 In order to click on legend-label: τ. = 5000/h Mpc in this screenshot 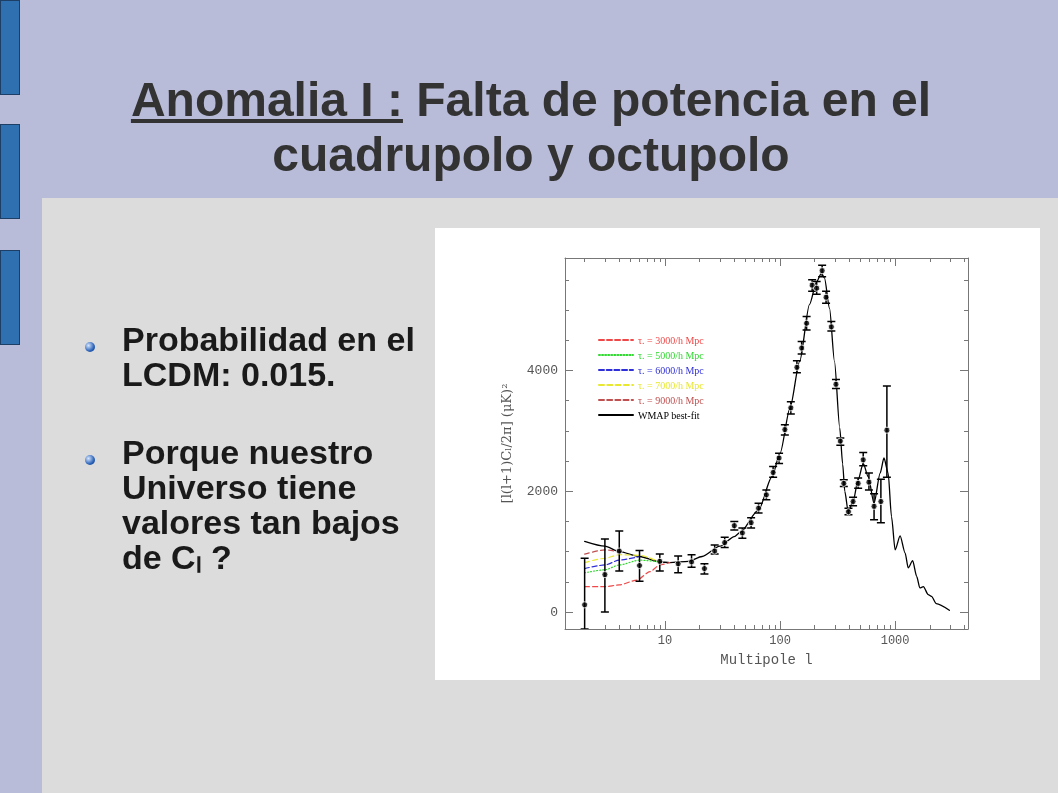, I will do `click(671, 355)`.